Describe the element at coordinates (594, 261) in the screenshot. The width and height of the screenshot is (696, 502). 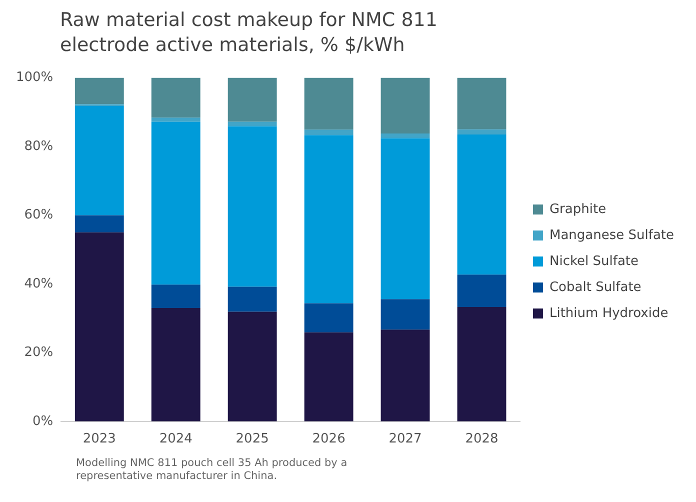
I see `legend-label: Nickel Sulfate` at that location.